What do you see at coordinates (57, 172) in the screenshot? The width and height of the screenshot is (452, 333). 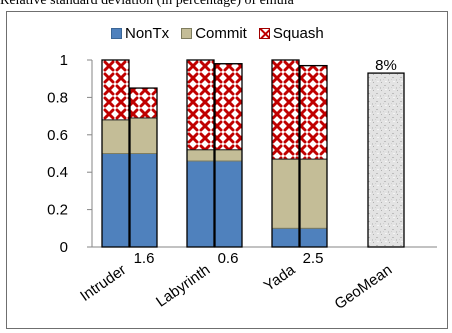 I see `y-tick-label: 0.4` at bounding box center [57, 172].